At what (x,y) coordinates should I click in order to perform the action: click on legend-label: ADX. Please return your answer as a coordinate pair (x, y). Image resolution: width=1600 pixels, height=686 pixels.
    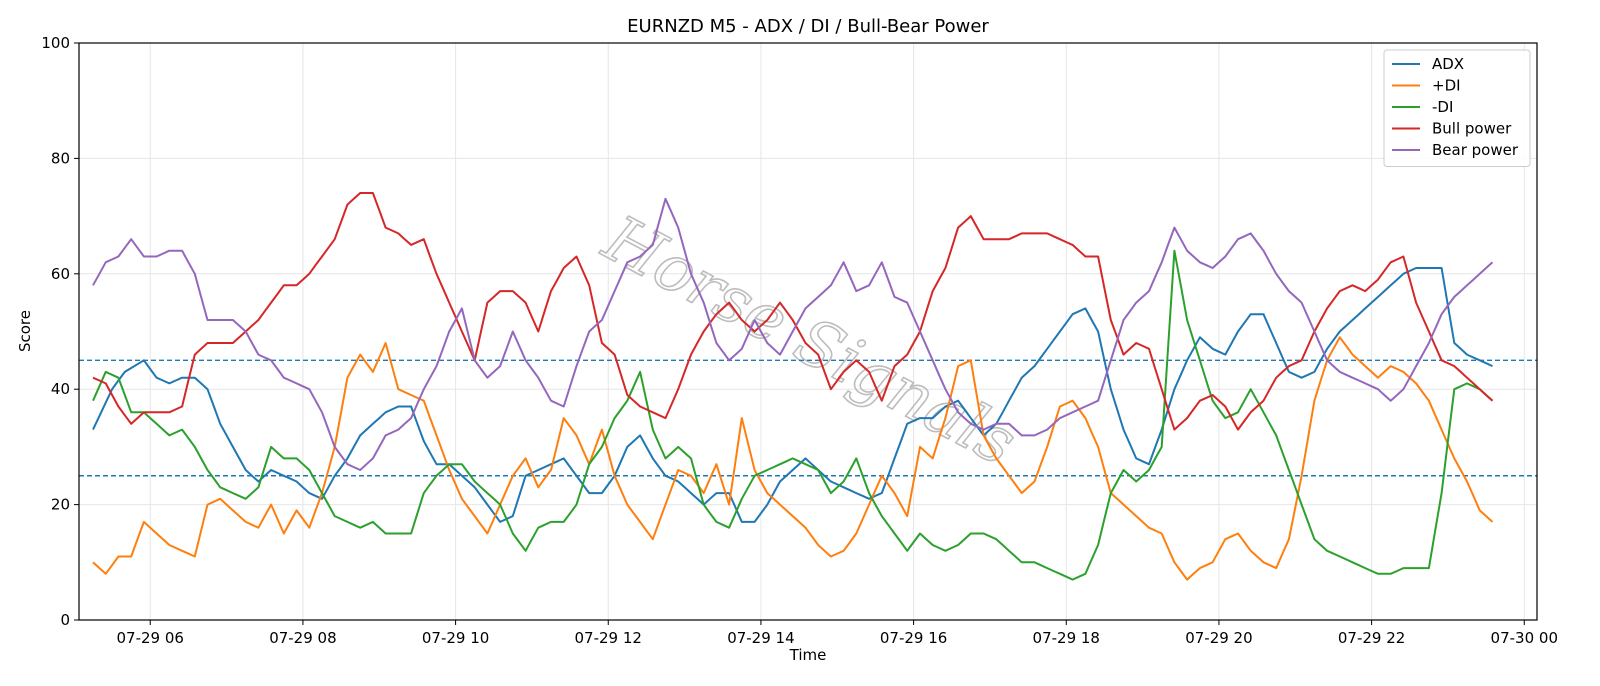
    Looking at the image, I should click on (1448, 64).